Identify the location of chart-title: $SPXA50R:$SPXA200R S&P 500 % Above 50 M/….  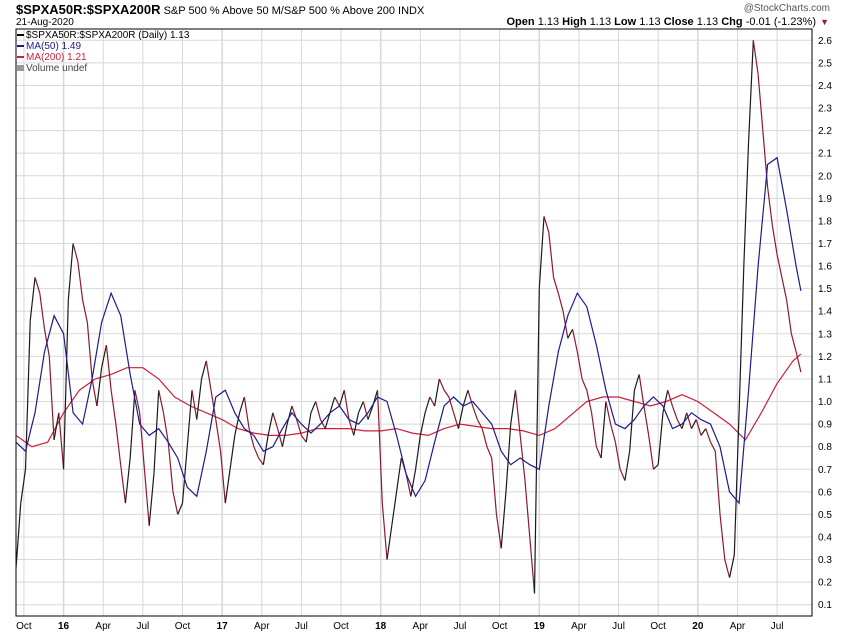
(220, 9).